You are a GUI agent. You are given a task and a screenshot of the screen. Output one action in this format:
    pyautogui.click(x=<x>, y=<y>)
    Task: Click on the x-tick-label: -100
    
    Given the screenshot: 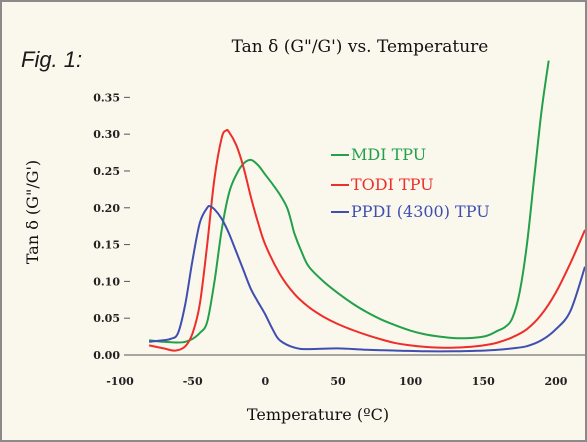 What is the action you would take?
    pyautogui.click(x=120, y=381)
    